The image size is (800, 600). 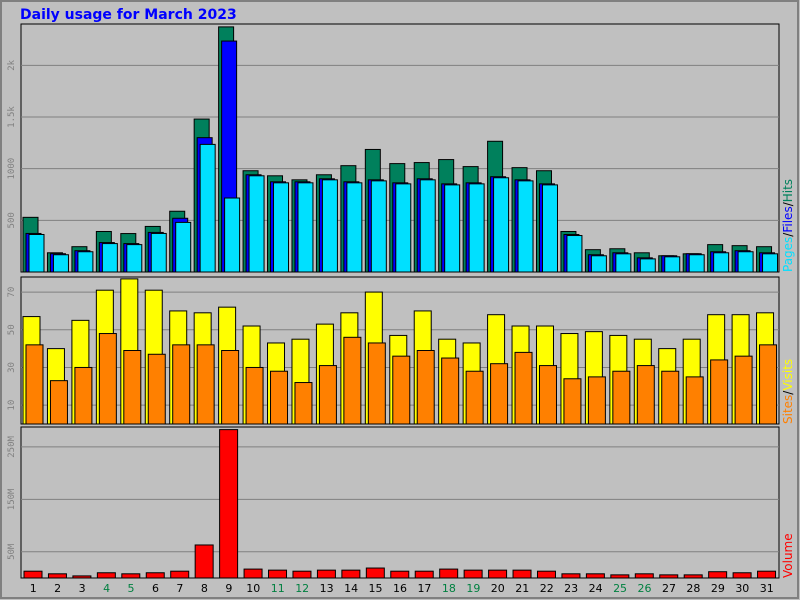 What do you see at coordinates (571, 588) in the screenshot?
I see `x-tick-label: 23` at bounding box center [571, 588].